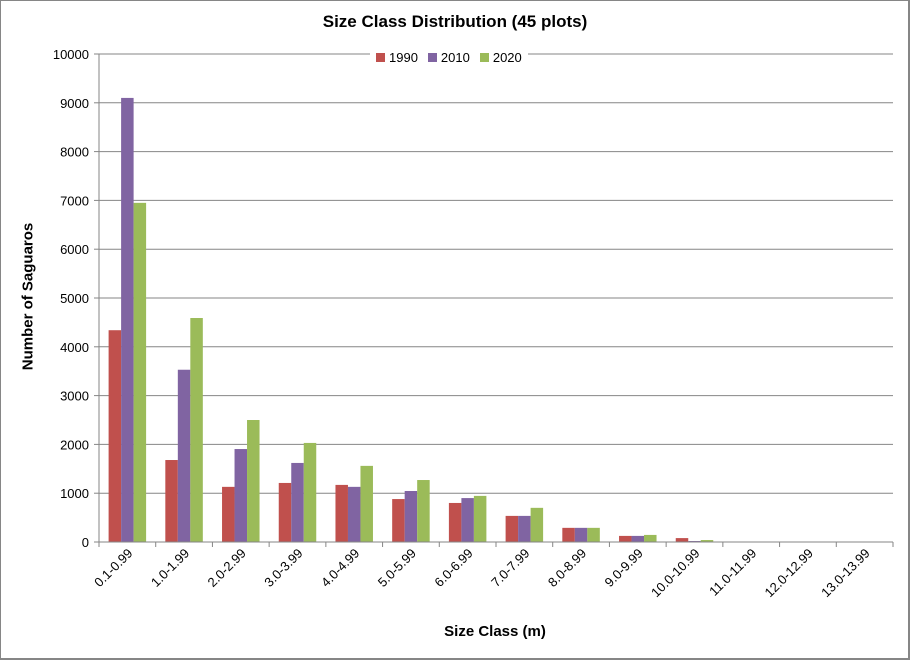 This screenshot has width=910, height=660. Describe the element at coordinates (675, 573) in the screenshot. I see `x-tick-label: 10.0-10.99` at that location.